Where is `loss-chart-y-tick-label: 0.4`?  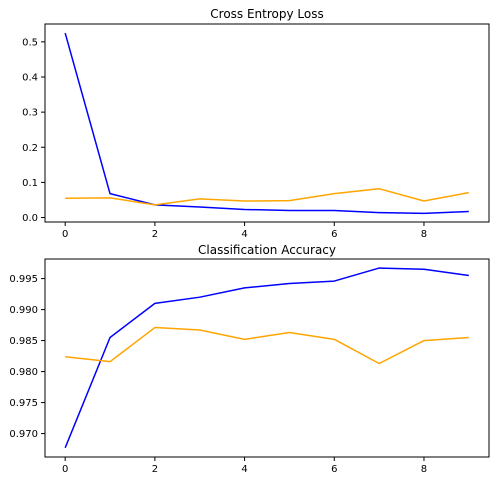
loss-chart-y-tick-label: 0.4 is located at coordinates (30, 77).